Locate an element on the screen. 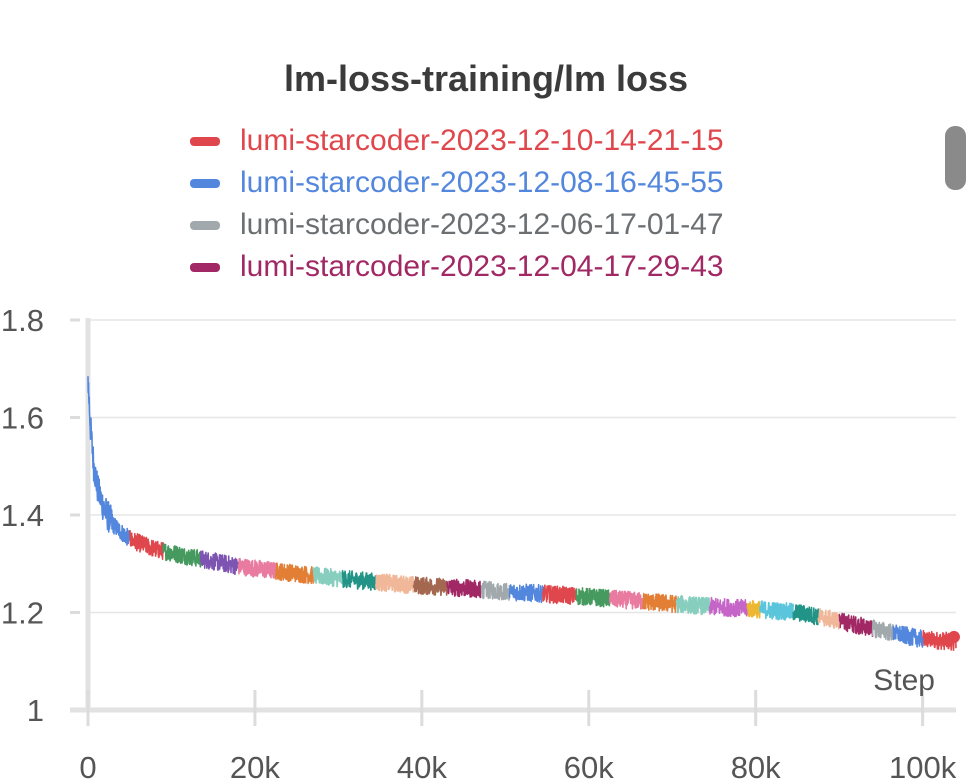  x-tick-label: 100k is located at coordinates (923, 766).